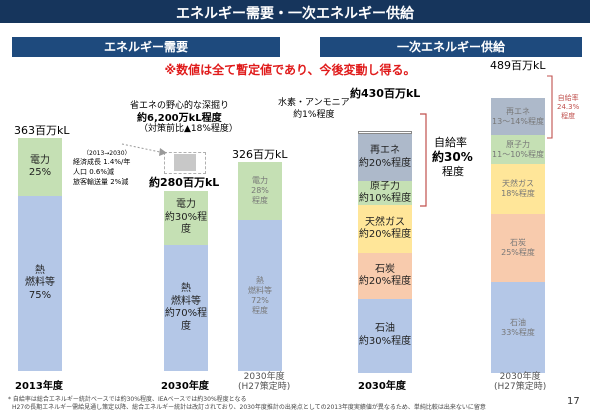  What do you see at coordinates (260, 191) in the screenshot?
I see `bar-segment-electricity: 電力 28% 程度` at bounding box center [260, 191].